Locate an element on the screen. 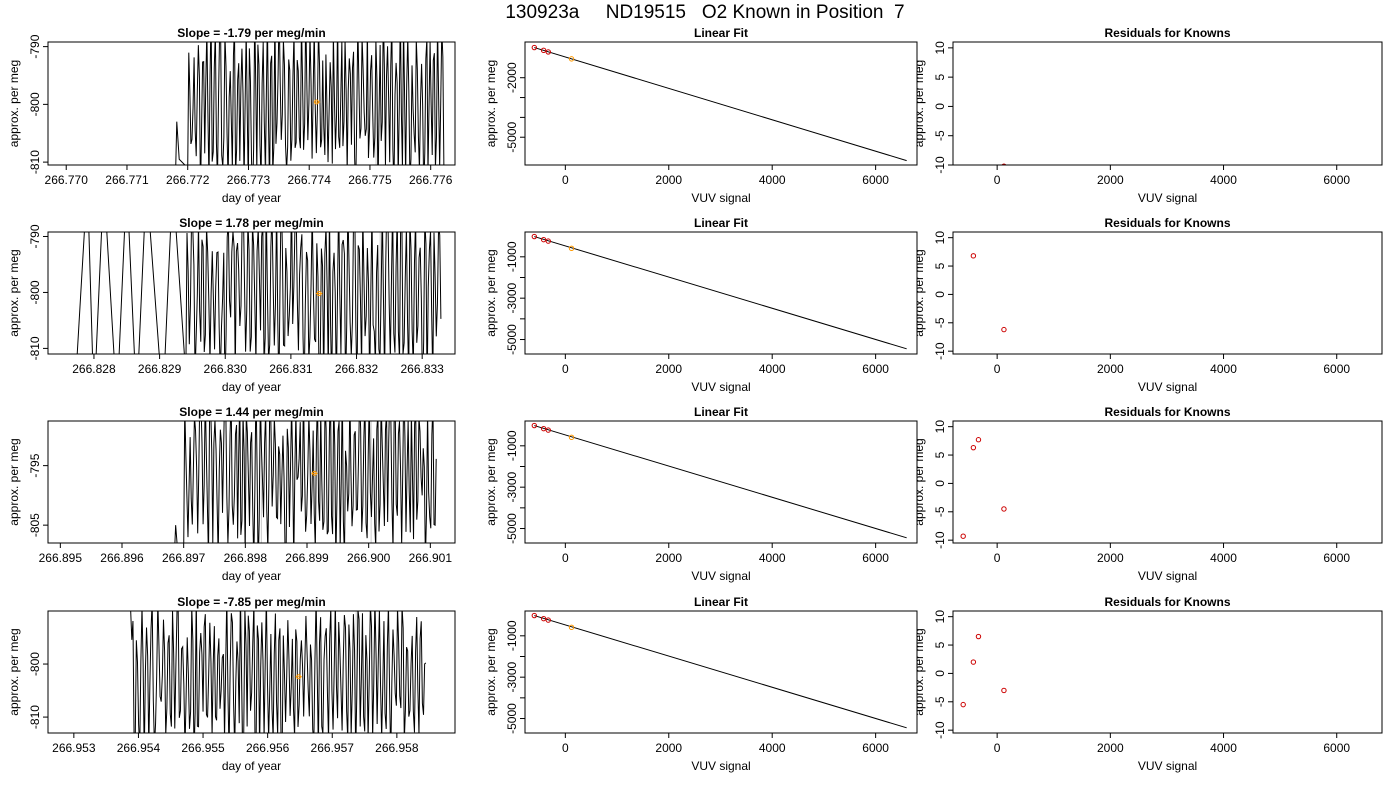 The width and height of the screenshot is (1400, 800). x-tick-label: 266.831 is located at coordinates (291, 369).